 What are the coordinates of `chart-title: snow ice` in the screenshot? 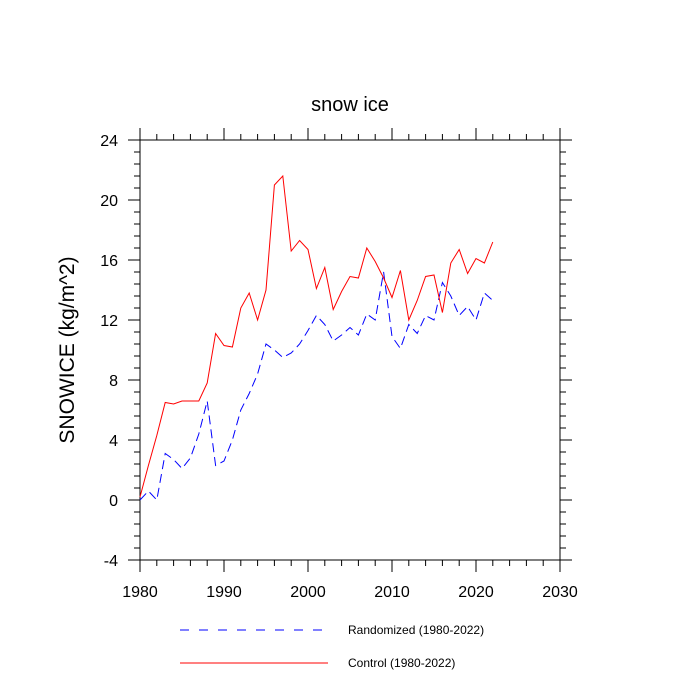 It's located at (350, 105).